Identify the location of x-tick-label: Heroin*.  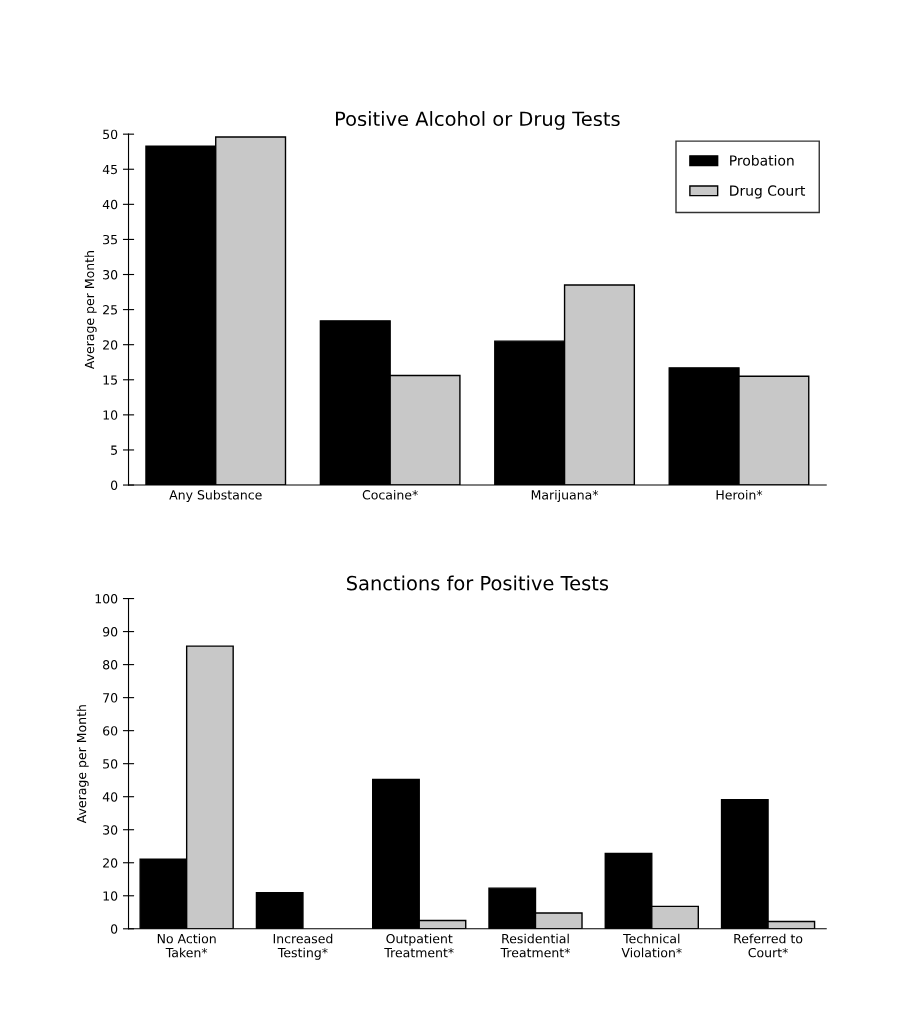
(739, 494).